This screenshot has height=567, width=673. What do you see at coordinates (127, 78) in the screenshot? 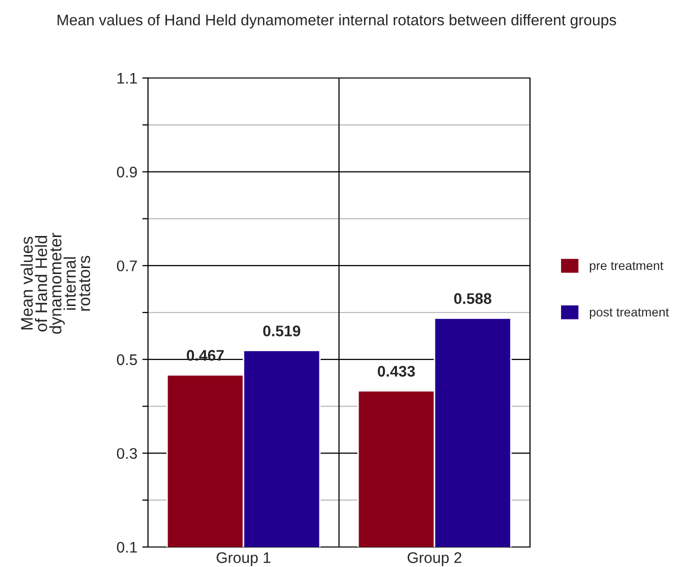
I see `y-tick-label: 1.1` at bounding box center [127, 78].